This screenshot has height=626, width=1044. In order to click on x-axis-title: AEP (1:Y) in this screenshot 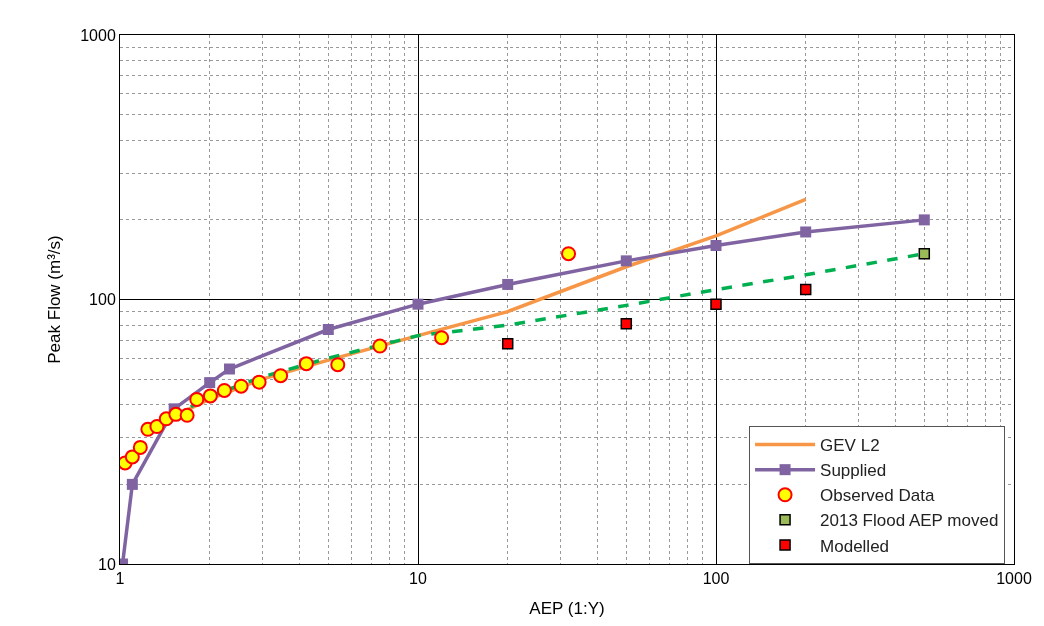, I will do `click(567, 608)`.